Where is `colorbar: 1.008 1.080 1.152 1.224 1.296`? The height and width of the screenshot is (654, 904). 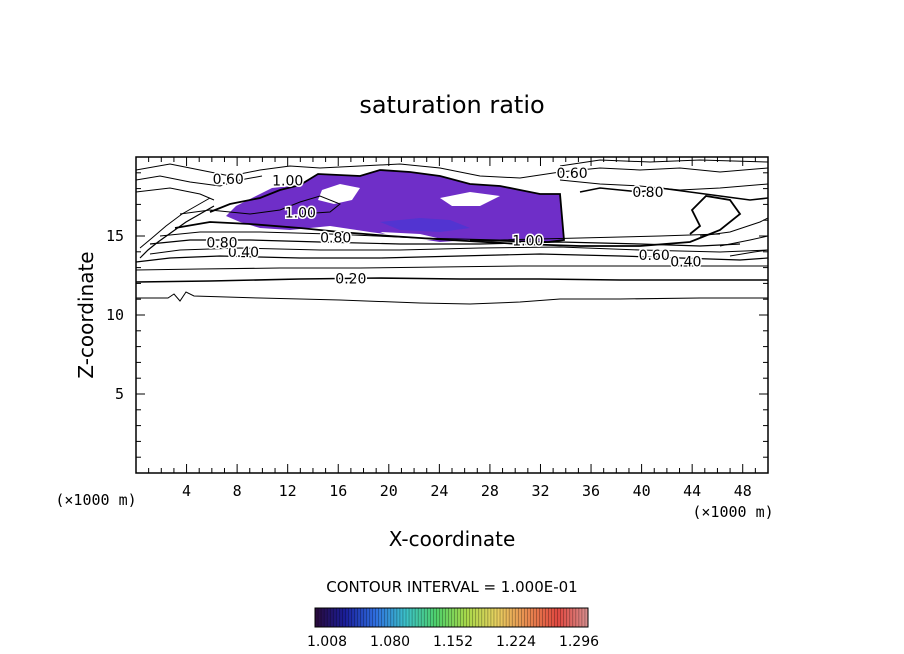 colorbar: 1.008 1.080 1.152 1.224 1.296 is located at coordinates (453, 628).